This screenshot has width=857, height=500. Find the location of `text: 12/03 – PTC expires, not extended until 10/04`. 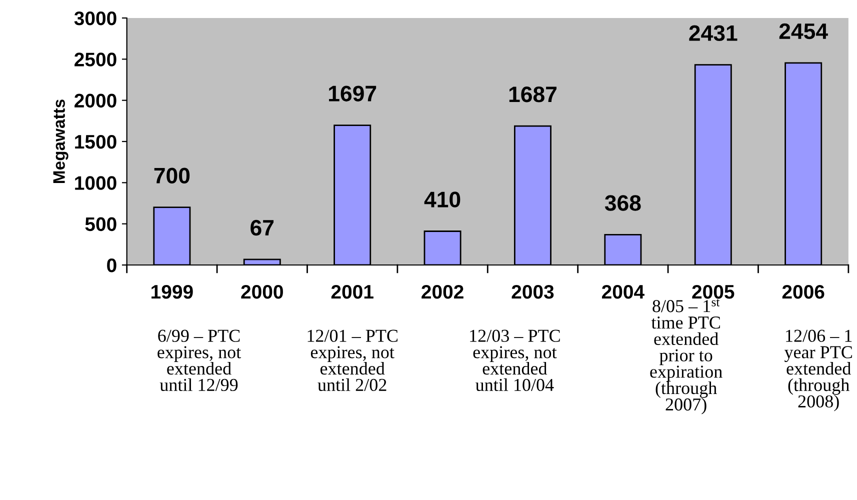

text: 12/03 – PTC expires, not extended until 10/04 is located at coordinates (515, 361).